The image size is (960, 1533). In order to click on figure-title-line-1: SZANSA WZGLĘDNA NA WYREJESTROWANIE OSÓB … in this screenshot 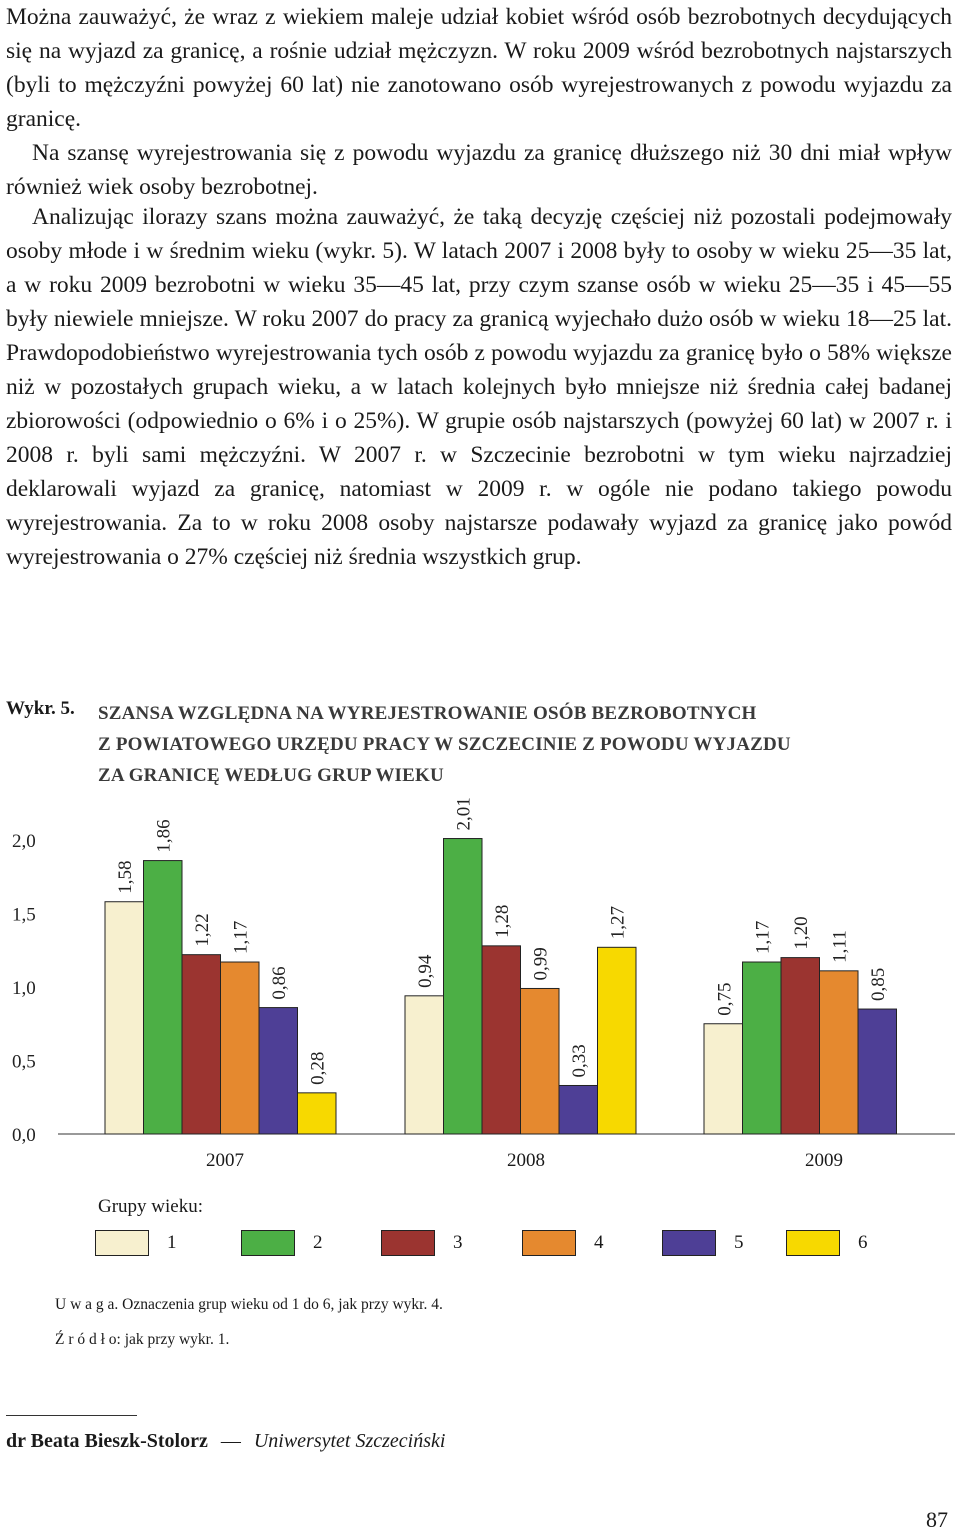, I will do `click(427, 713)`.